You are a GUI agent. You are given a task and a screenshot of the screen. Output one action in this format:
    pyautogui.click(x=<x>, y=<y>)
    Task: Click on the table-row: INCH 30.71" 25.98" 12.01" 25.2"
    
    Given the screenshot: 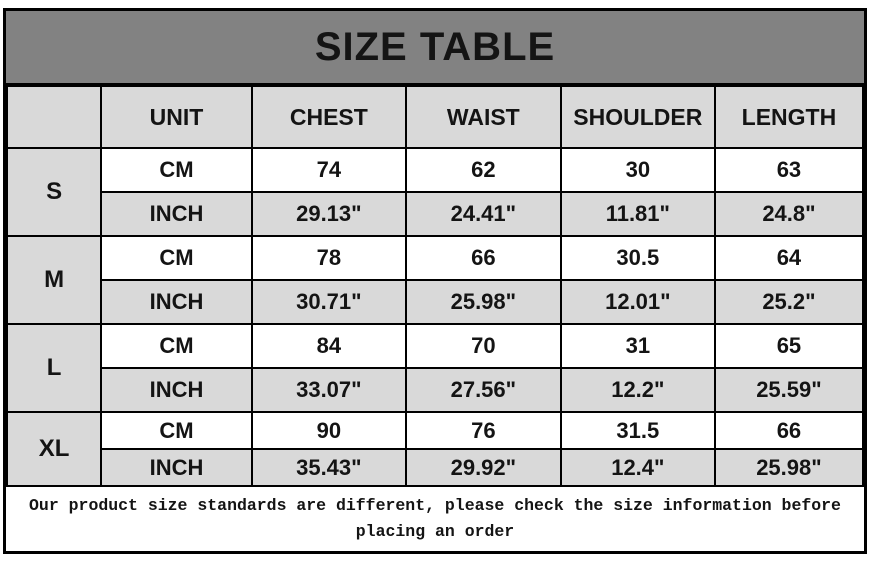 What is the action you would take?
    pyautogui.click(x=436, y=302)
    